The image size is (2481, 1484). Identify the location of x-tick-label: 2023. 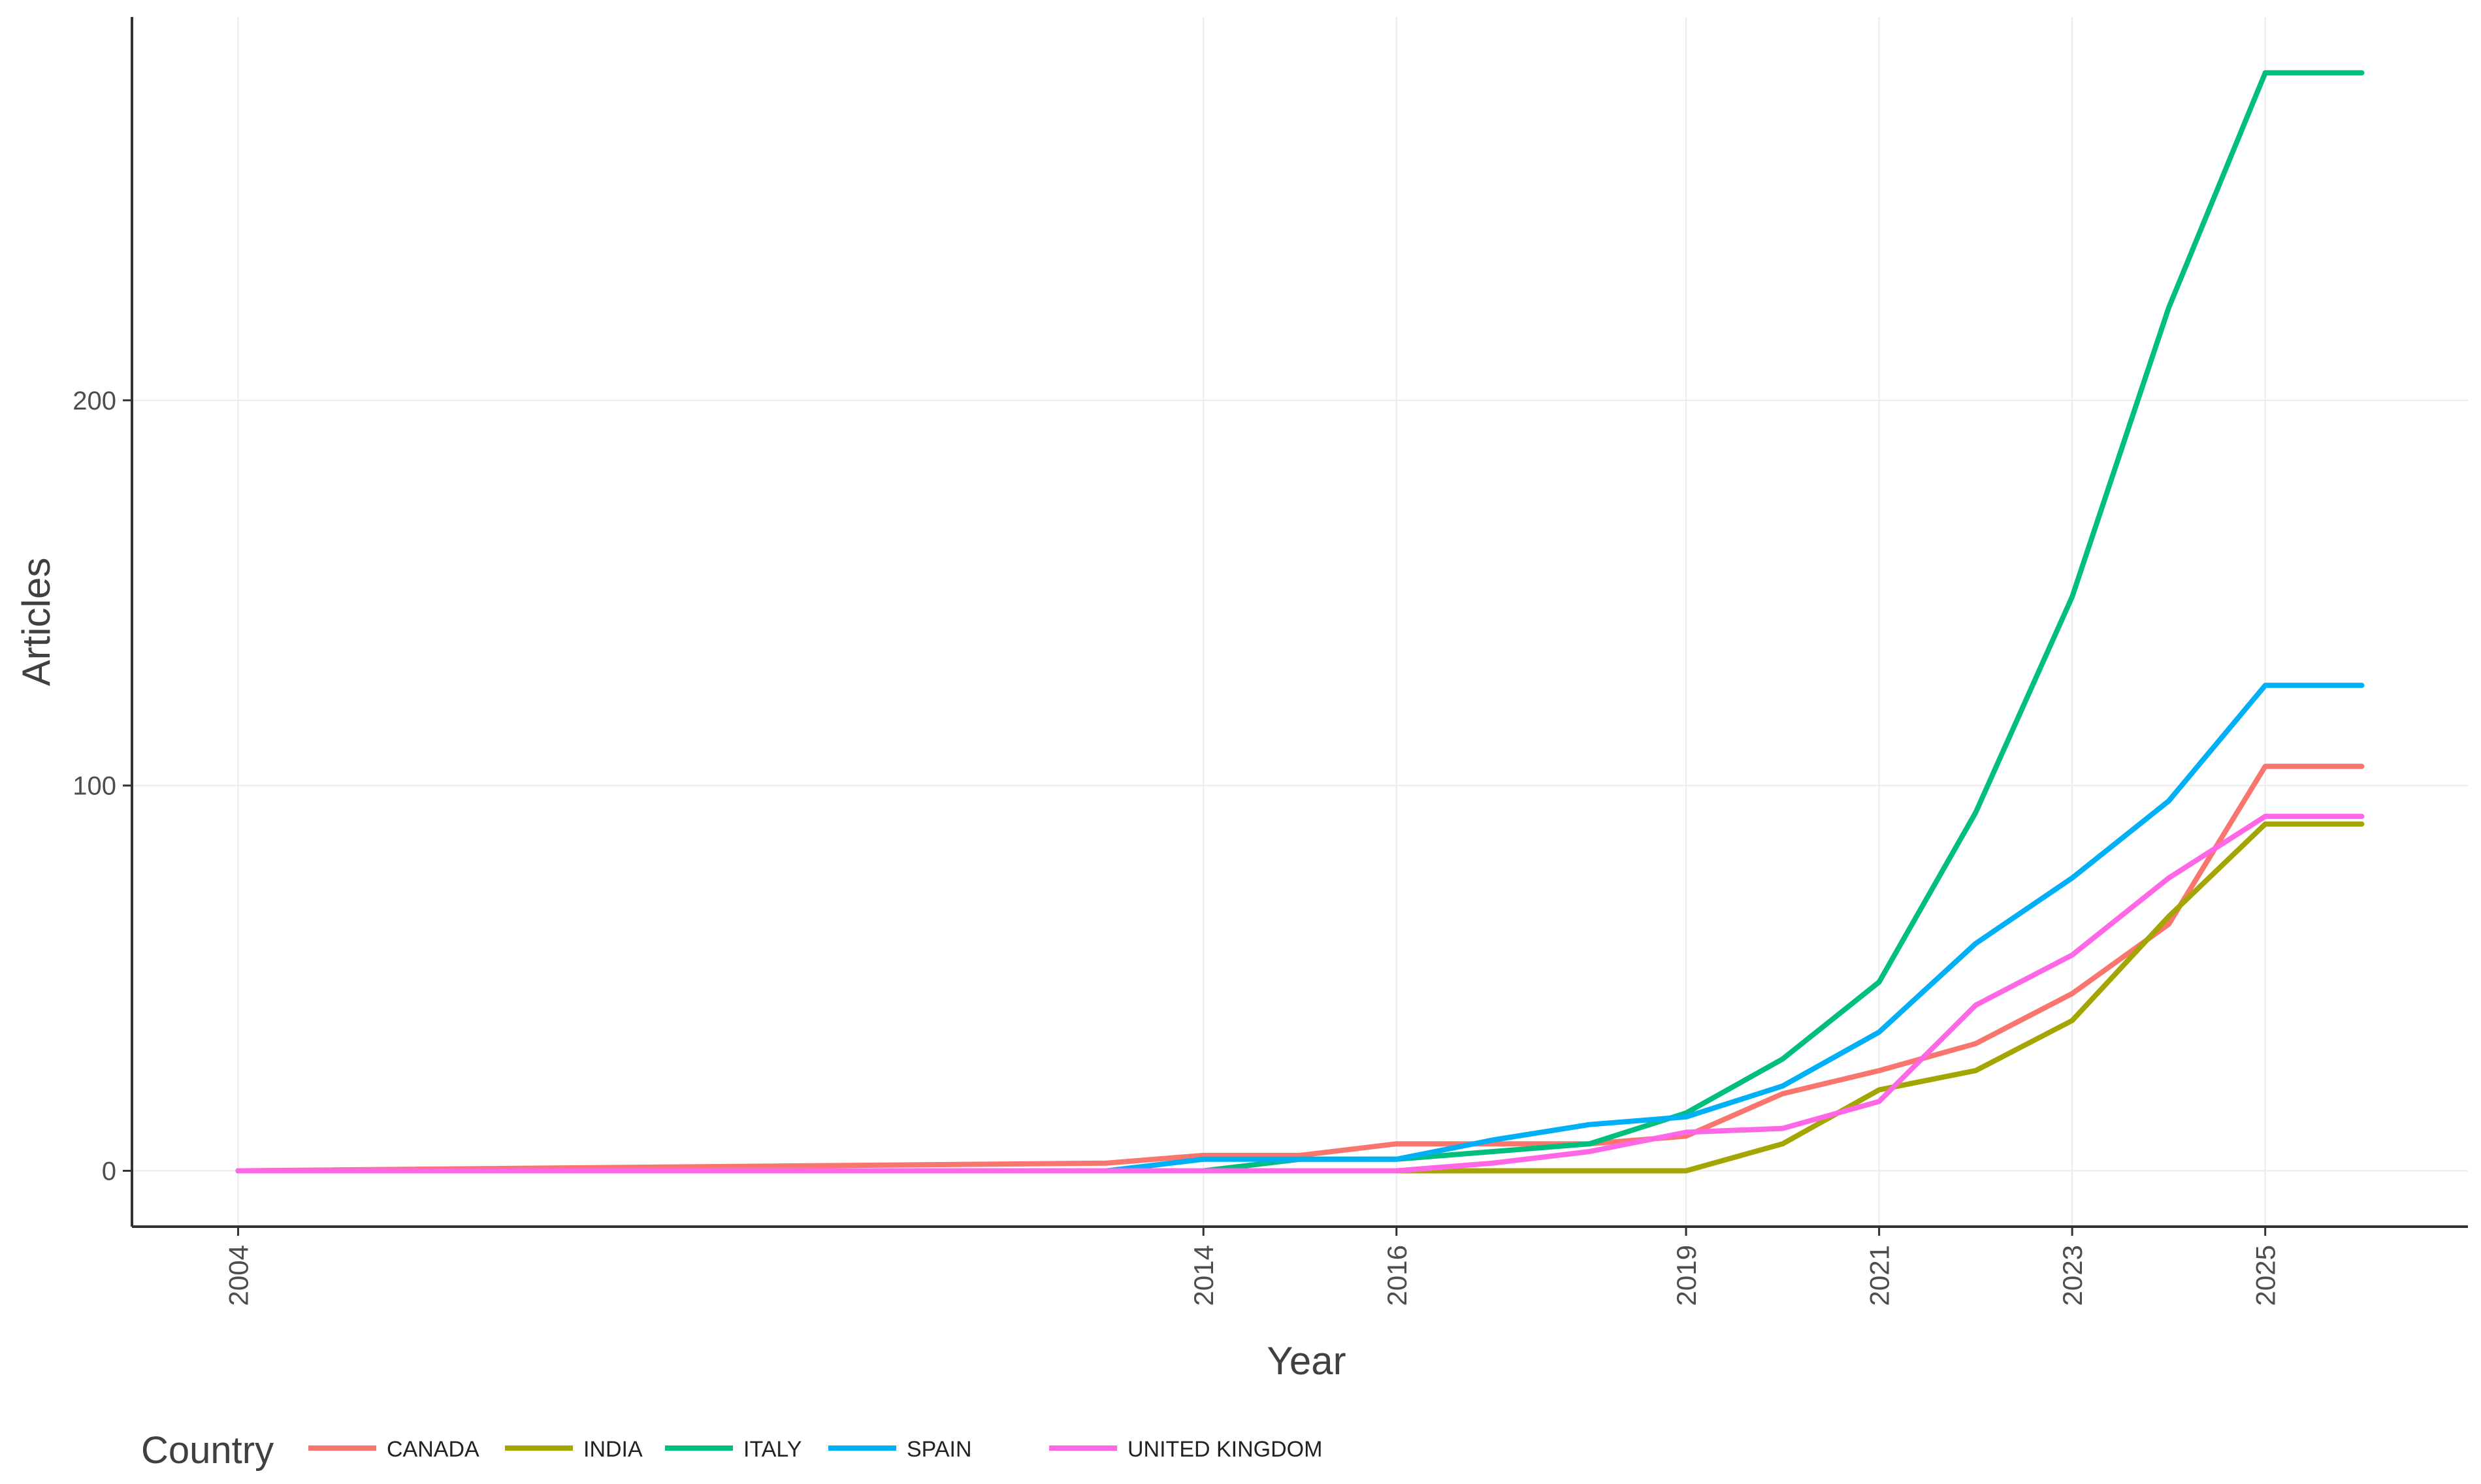
(2072, 1275).